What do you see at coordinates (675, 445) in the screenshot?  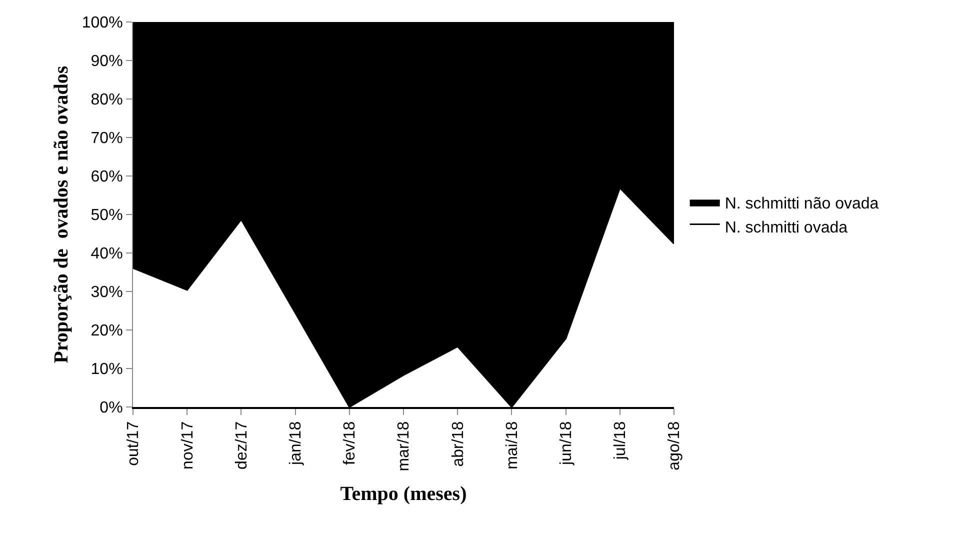 I see `x-tick-label: ago/18` at bounding box center [675, 445].